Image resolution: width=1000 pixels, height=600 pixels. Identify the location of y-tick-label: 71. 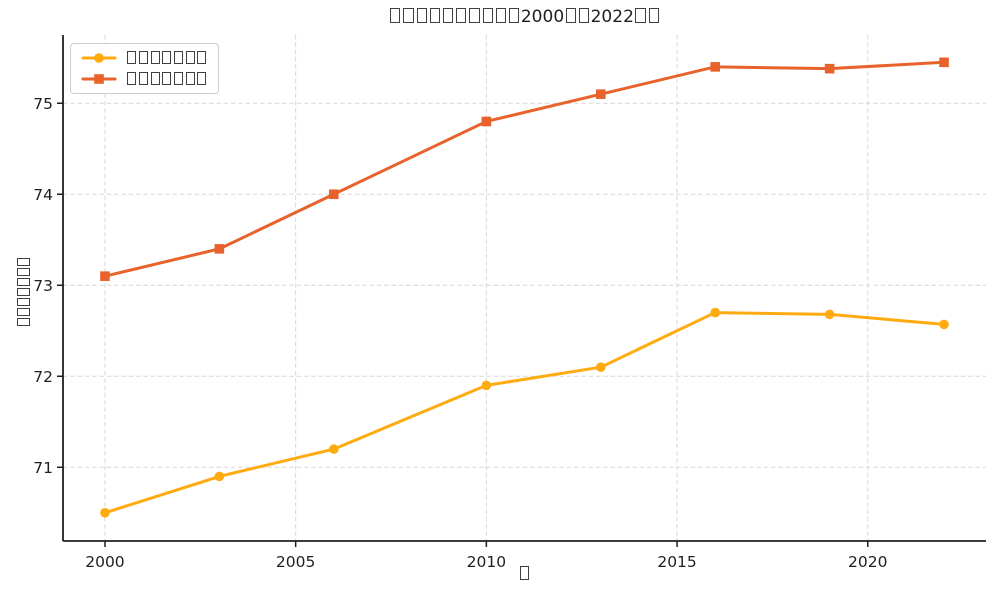
(43, 468).